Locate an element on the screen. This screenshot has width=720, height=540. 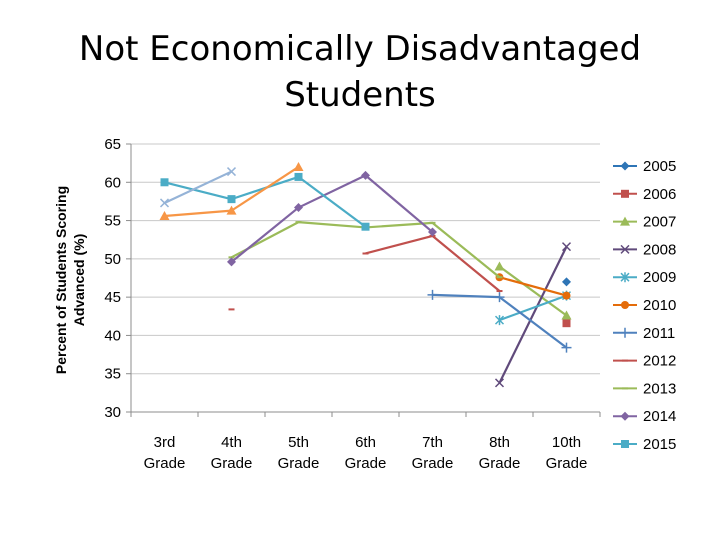
x-tick-label: 8th Grade is located at coordinates (500, 453).